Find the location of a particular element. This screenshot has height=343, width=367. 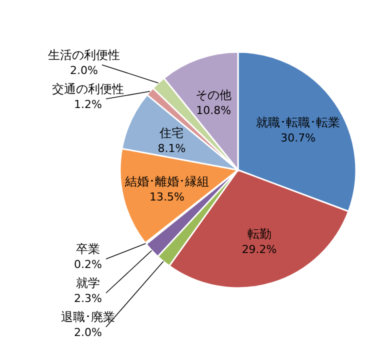

slice-label: 卒業 is located at coordinates (88, 249).